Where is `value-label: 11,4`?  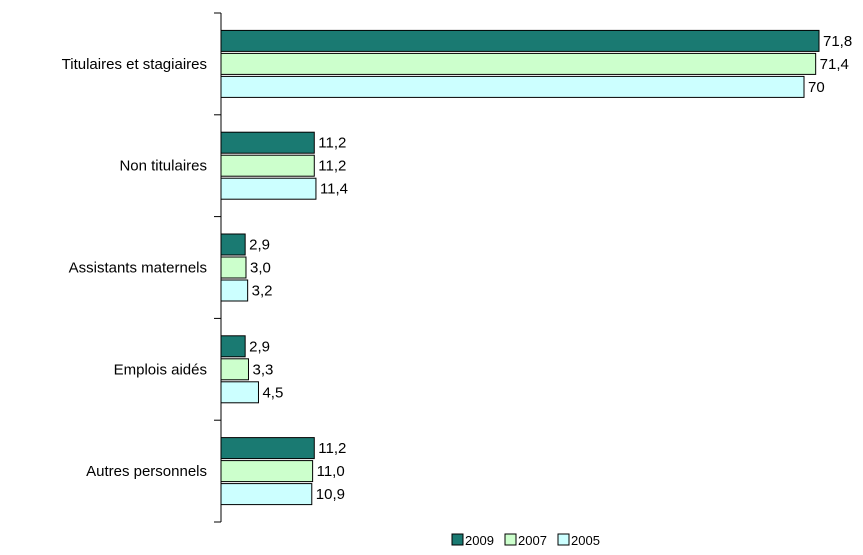 value-label: 11,4 is located at coordinates (334, 189).